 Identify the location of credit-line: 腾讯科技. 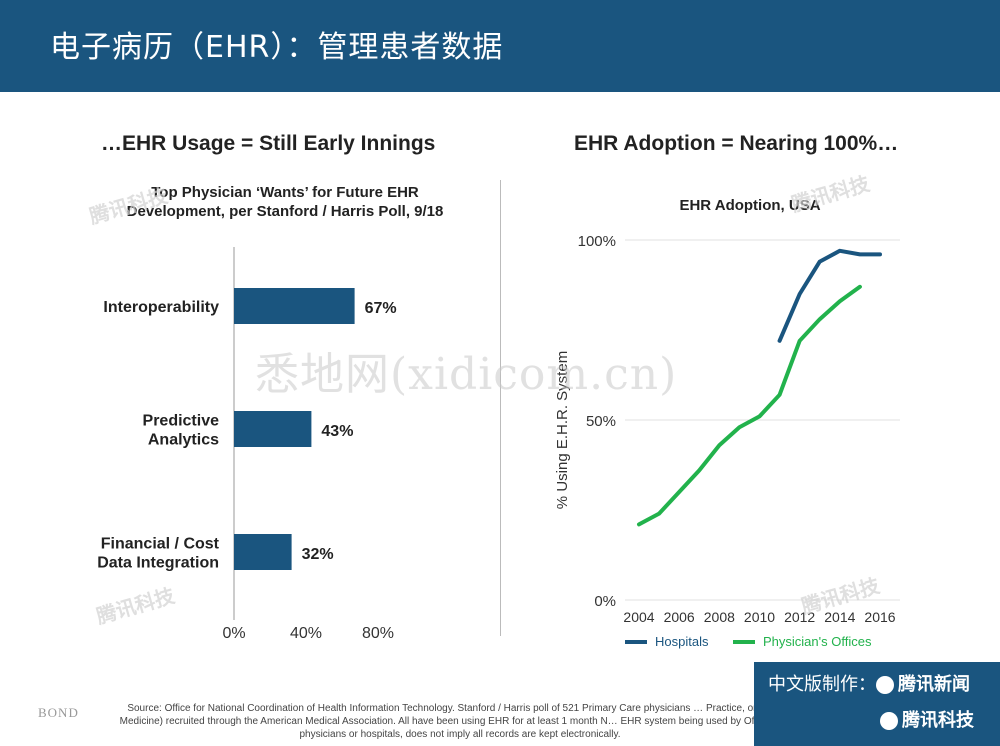
(927, 719).